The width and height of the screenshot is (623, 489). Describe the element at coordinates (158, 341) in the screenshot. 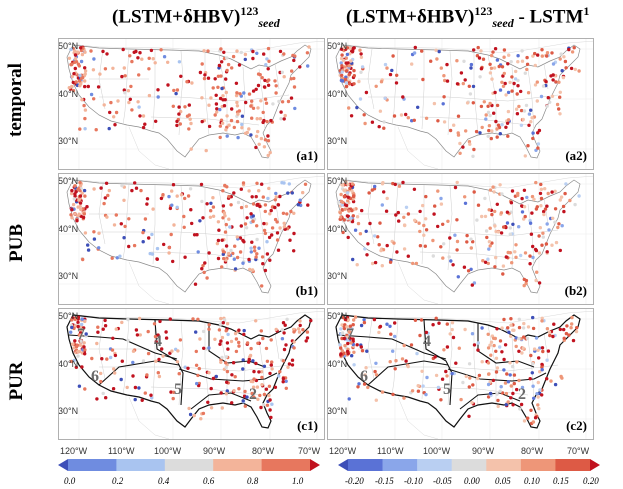

I see `region-number: 4` at that location.